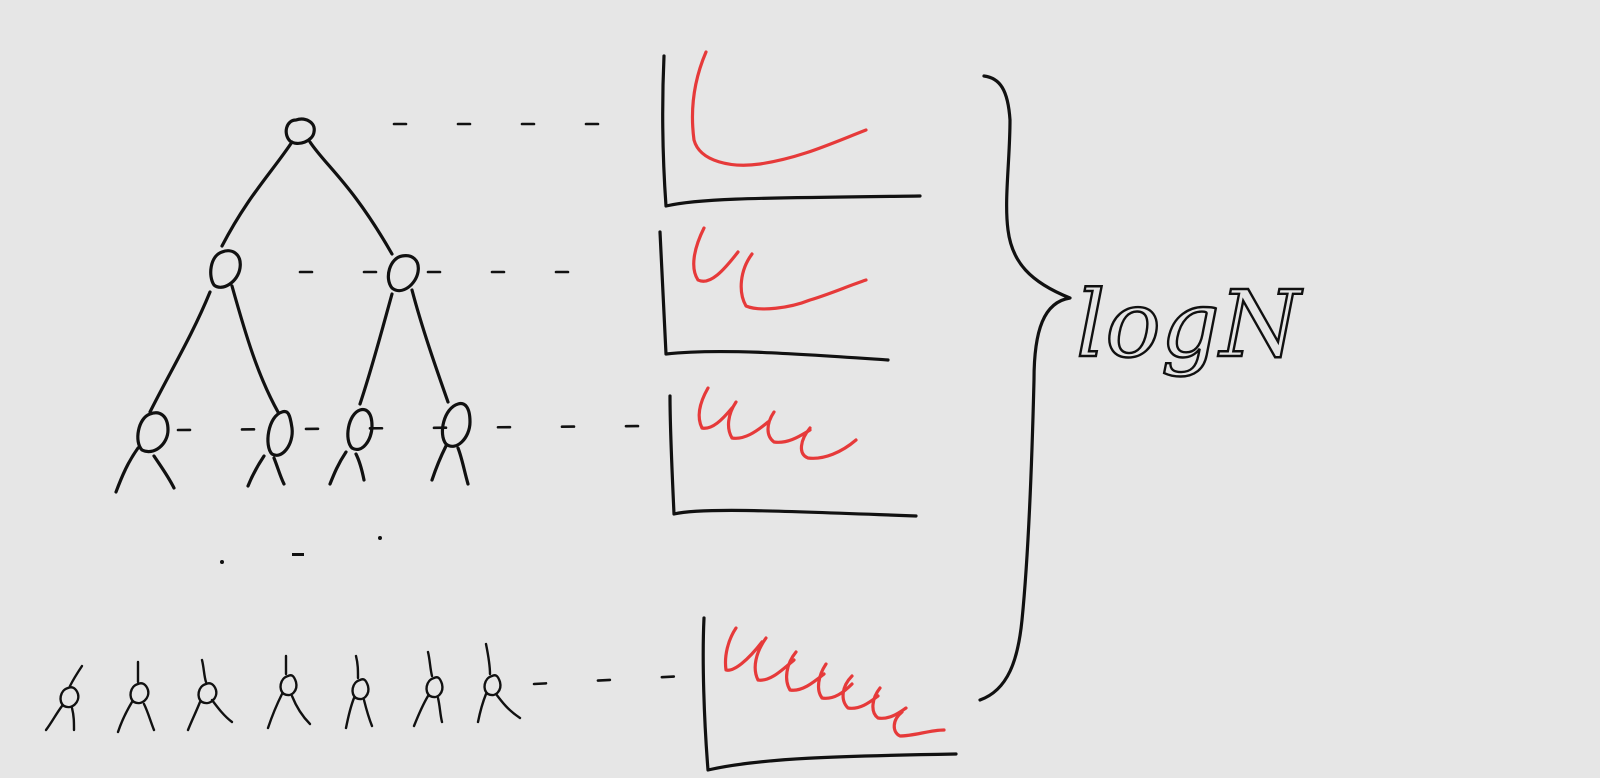 The image size is (1600, 778). What do you see at coordinates (1025, 388) in the screenshot?
I see `curly-brace` at bounding box center [1025, 388].